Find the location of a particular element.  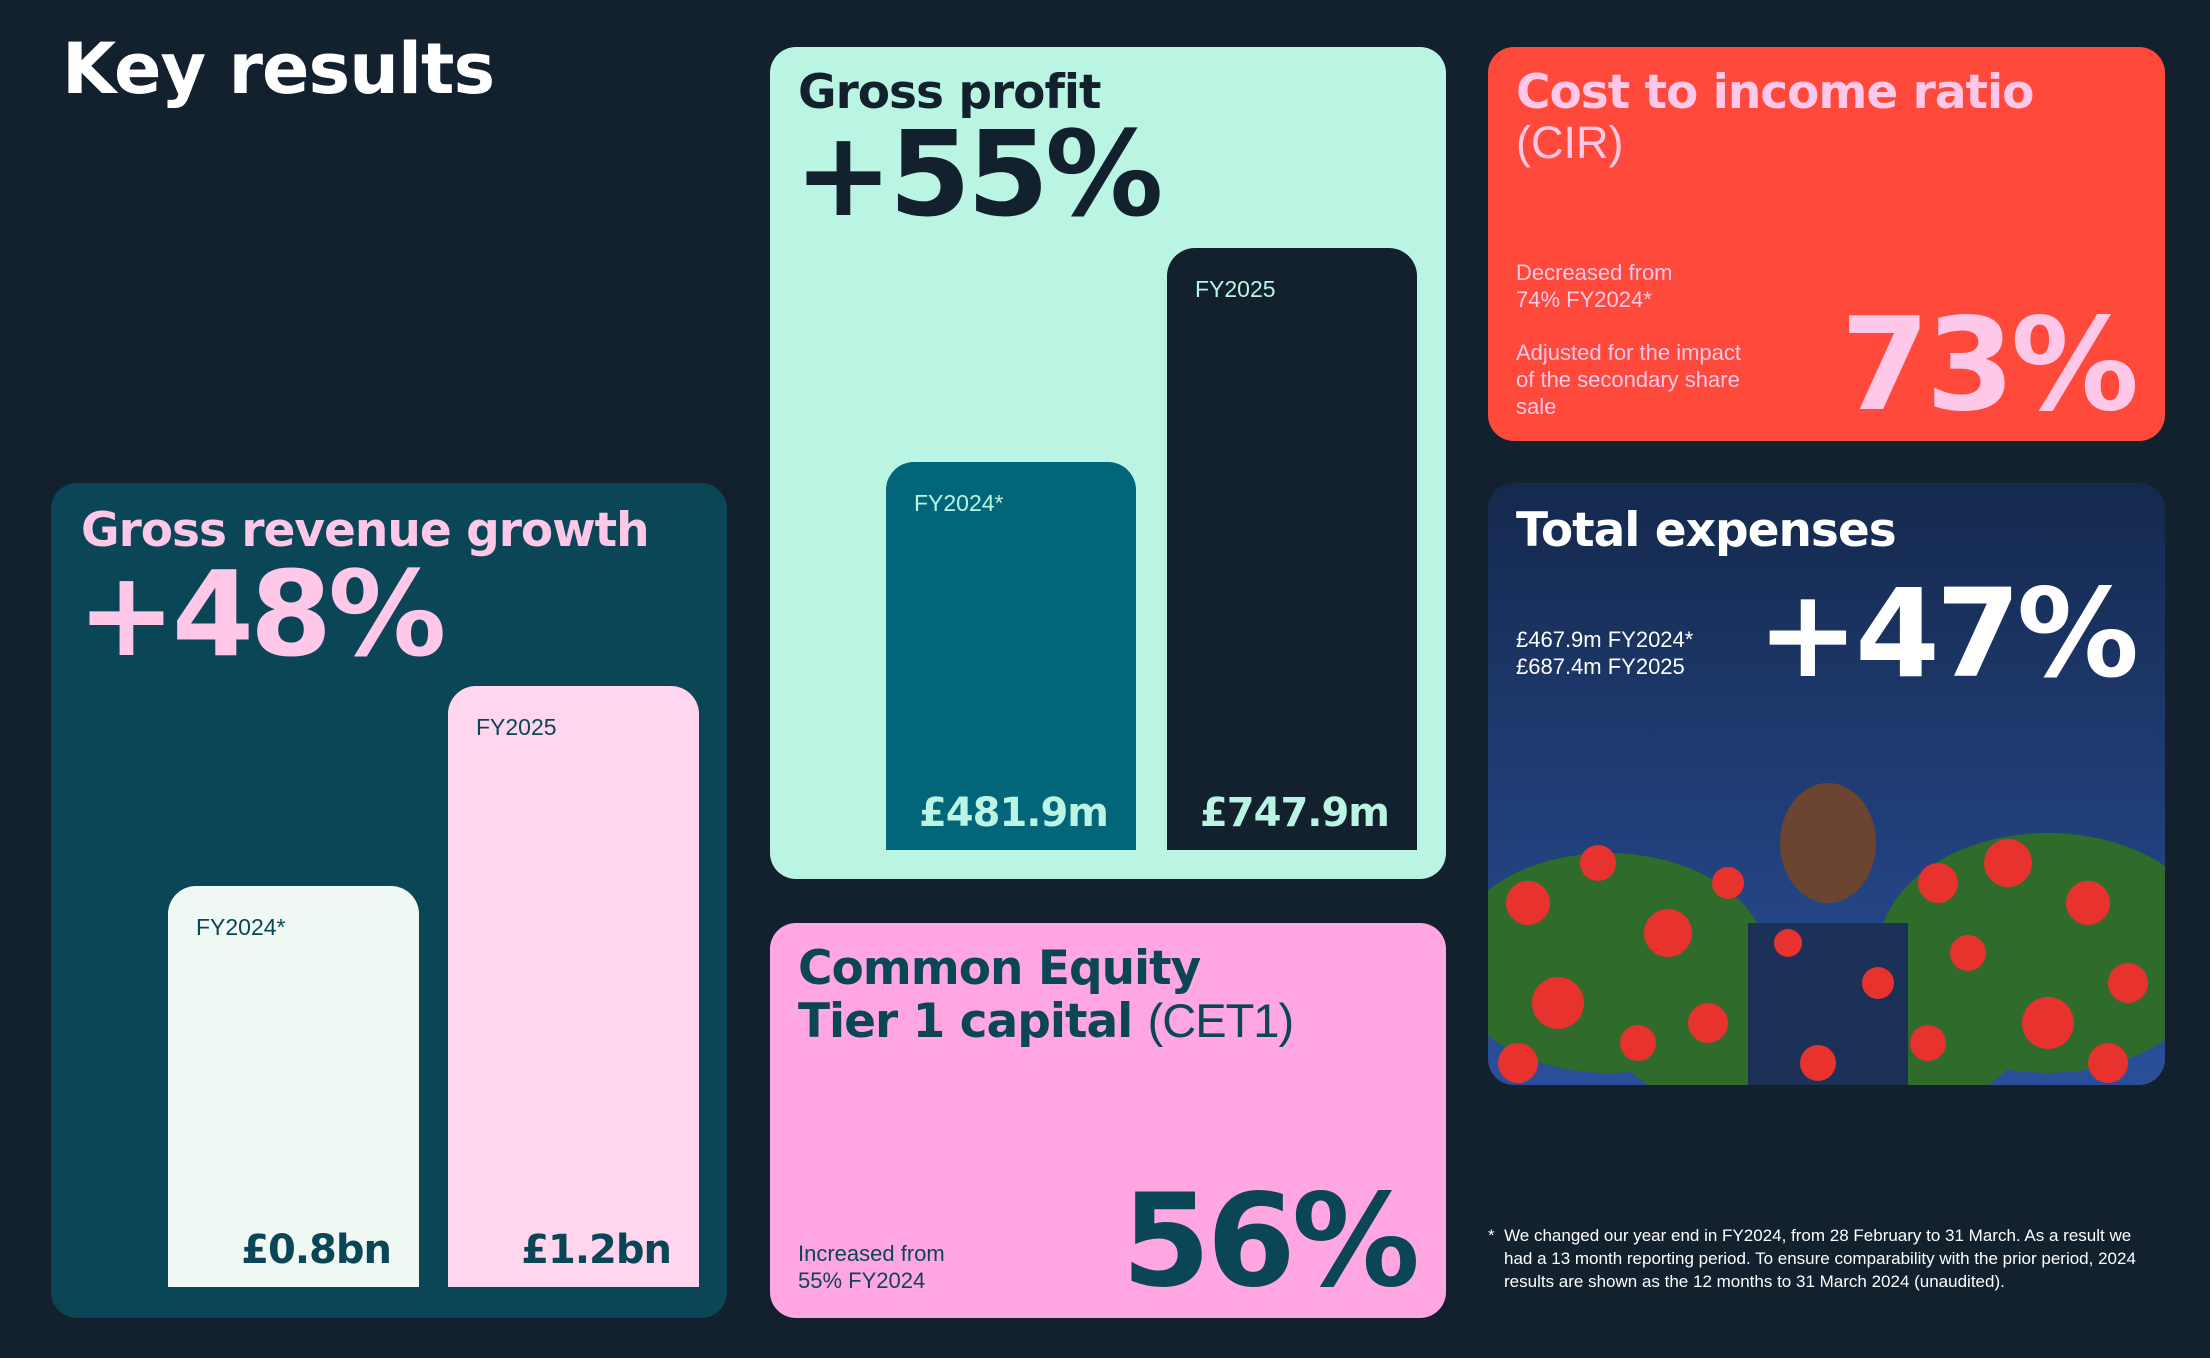

title-line: Tier 1 capital (CET1) is located at coordinates (1046, 1021).